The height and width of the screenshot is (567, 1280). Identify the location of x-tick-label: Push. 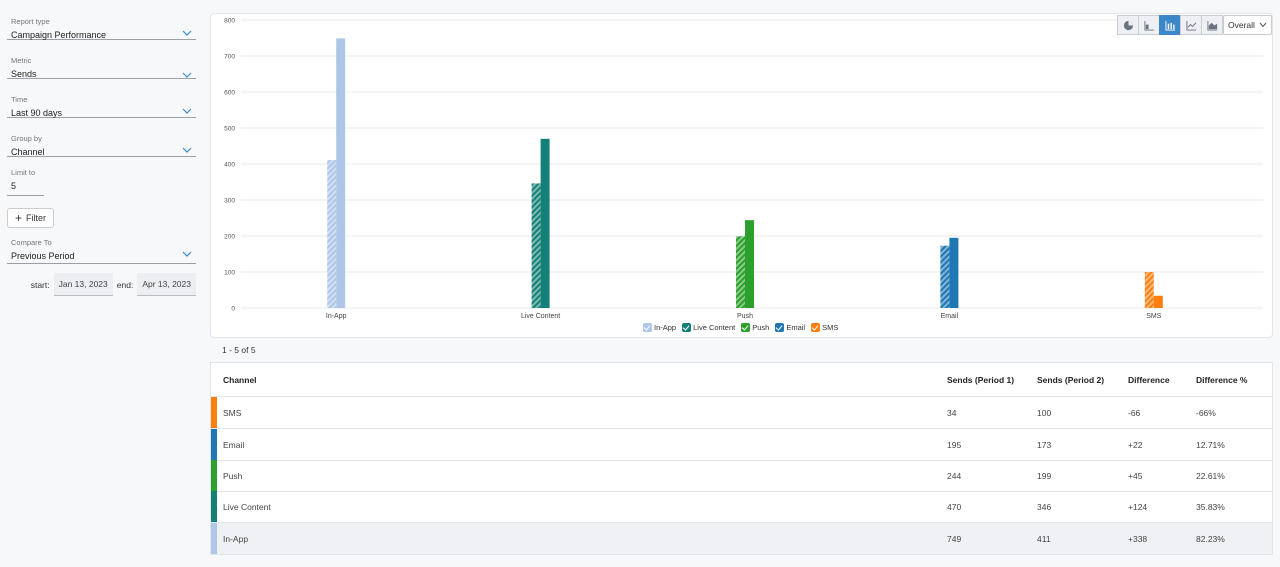
(745, 316).